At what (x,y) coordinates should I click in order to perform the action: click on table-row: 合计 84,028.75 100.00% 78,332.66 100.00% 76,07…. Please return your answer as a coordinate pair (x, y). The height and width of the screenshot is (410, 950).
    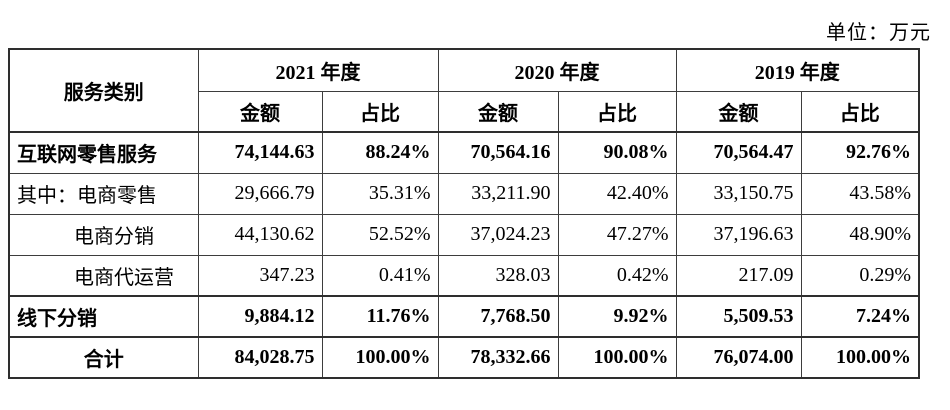
    Looking at the image, I should click on (464, 357).